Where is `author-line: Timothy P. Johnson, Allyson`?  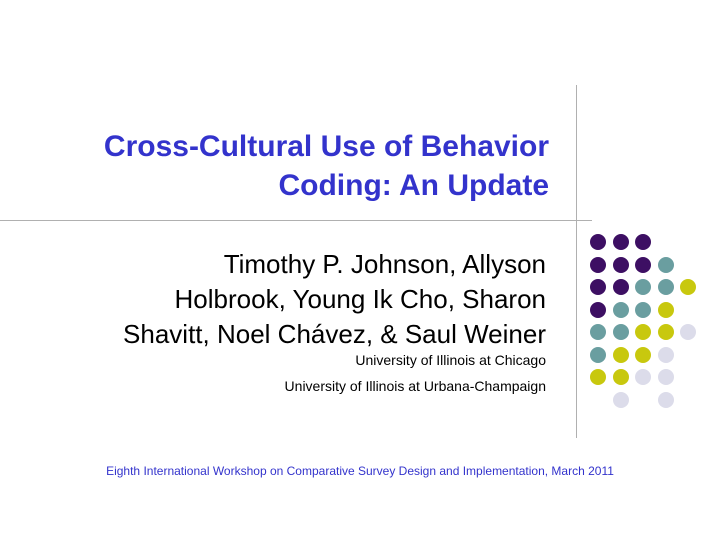
author-line: Timothy P. Johnson, Allyson is located at coordinates (384, 264).